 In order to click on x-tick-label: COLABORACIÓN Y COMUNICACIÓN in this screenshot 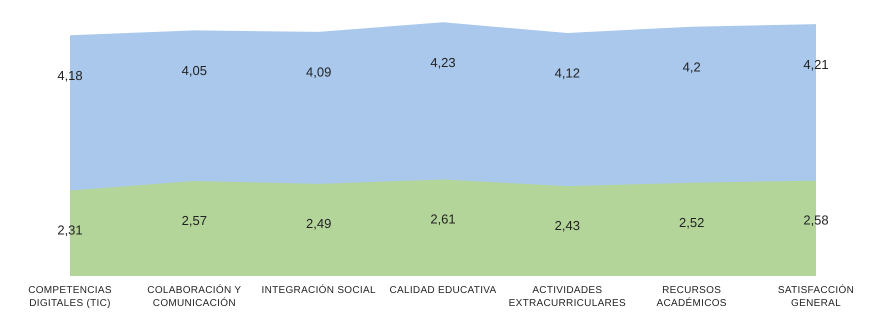, I will do `click(194, 296)`.